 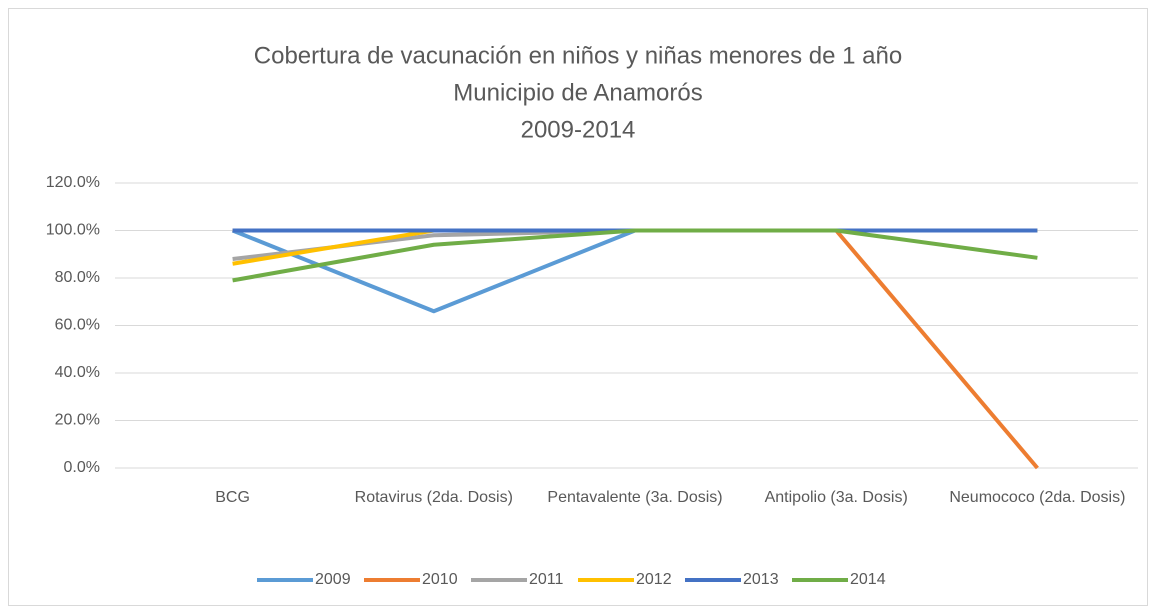 What do you see at coordinates (77, 277) in the screenshot?
I see `y-tick-label: 80.0%` at bounding box center [77, 277].